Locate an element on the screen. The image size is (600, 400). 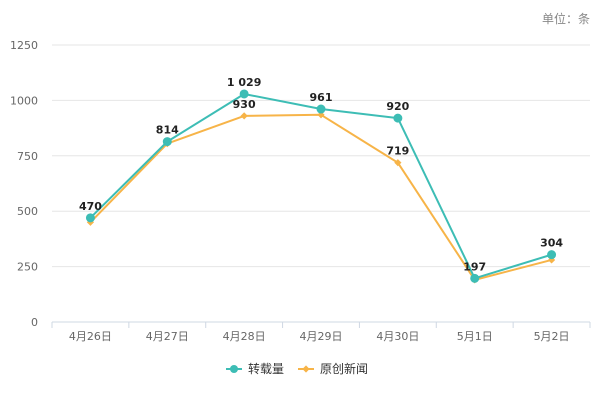
legend: 转载量 原创新闻 is located at coordinates (297, 368).